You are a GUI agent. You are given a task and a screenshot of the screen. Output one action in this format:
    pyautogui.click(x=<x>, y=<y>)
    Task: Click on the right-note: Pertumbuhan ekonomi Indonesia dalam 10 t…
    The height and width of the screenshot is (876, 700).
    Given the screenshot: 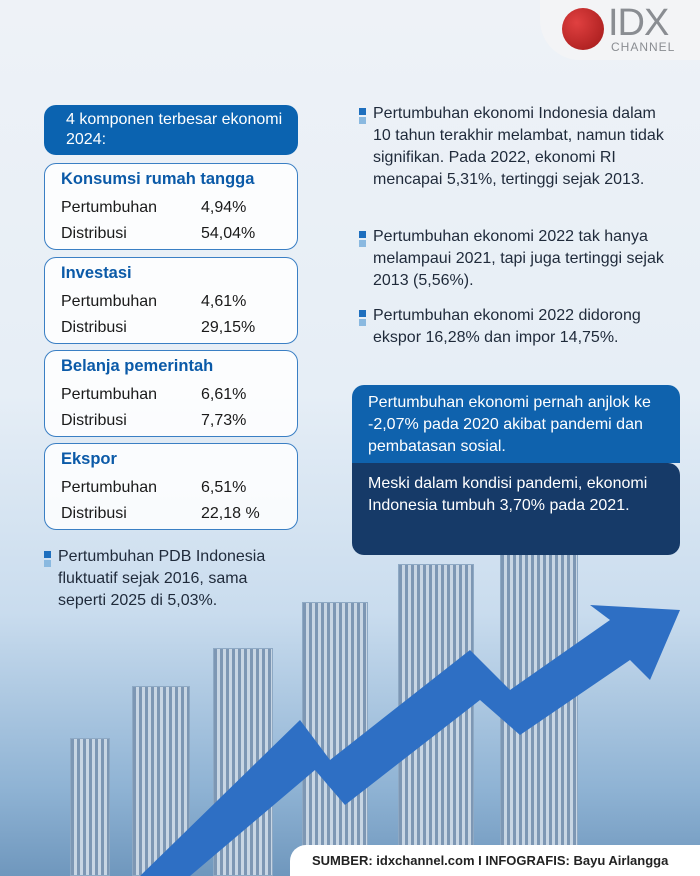 What is the action you would take?
    pyautogui.click(x=516, y=147)
    